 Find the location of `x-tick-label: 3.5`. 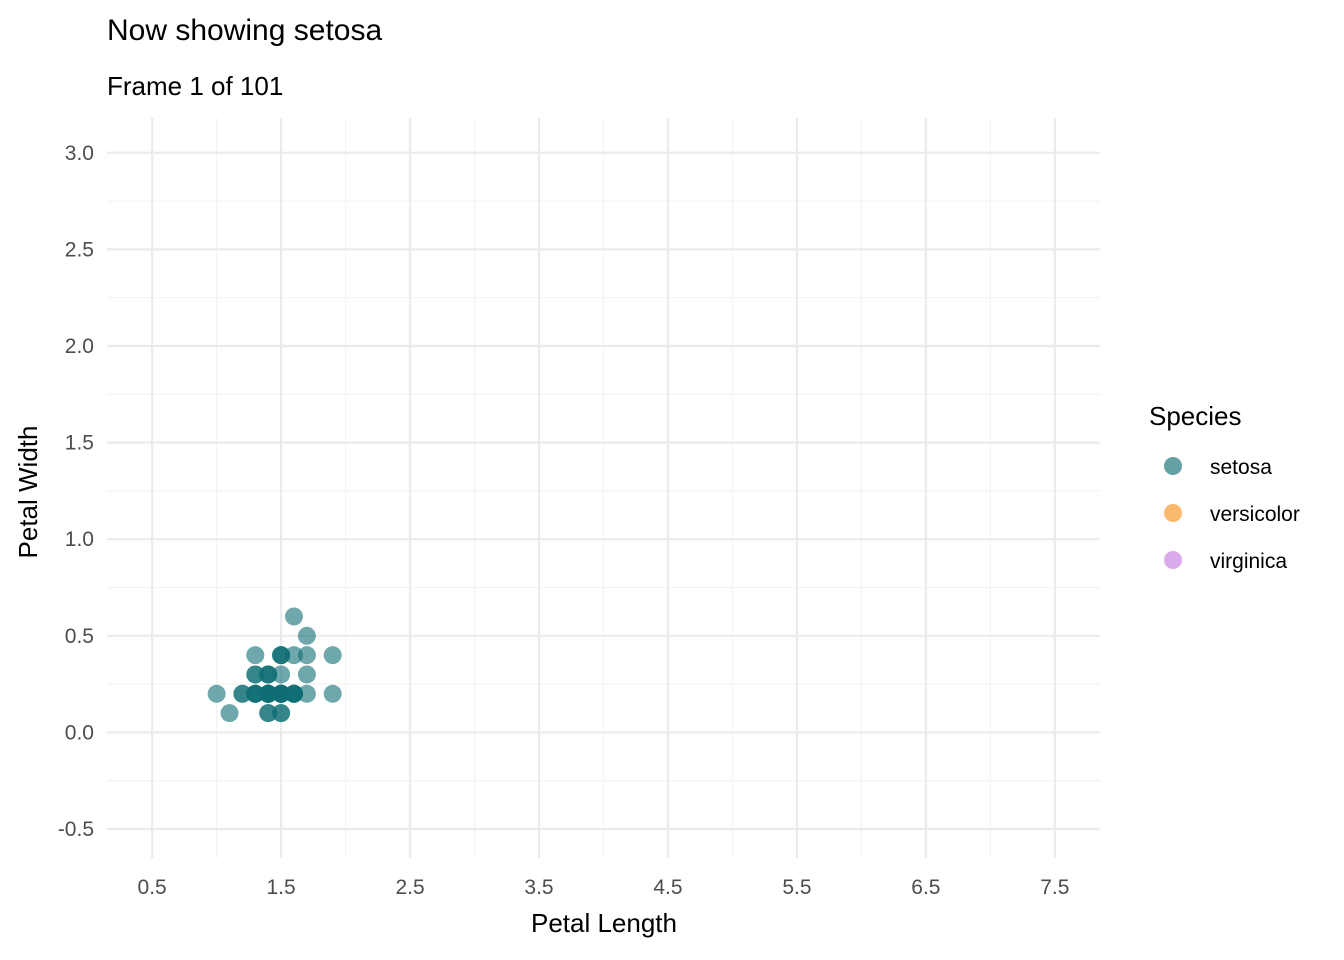

x-tick-label: 3.5 is located at coordinates (538, 887).